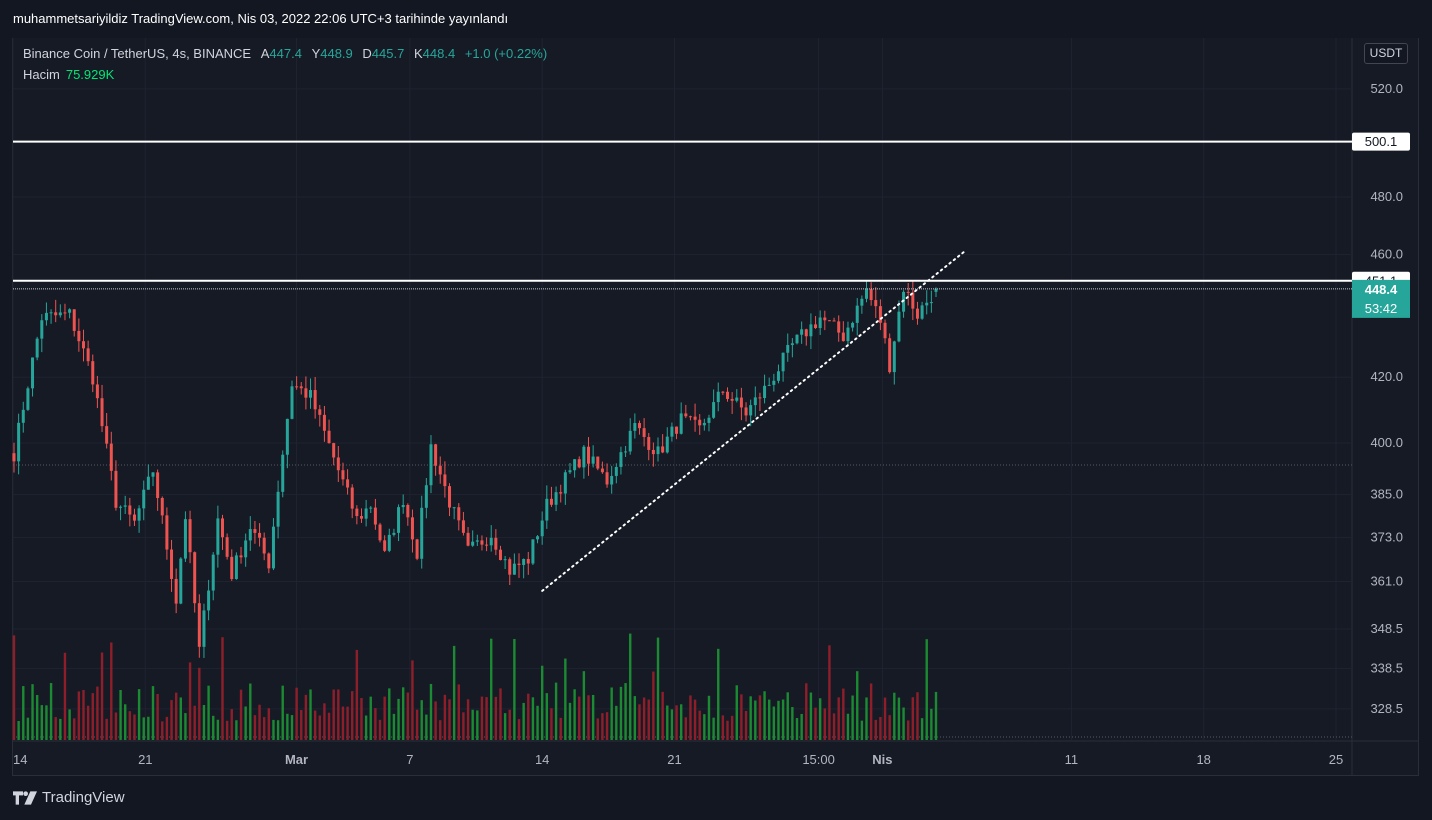 The width and height of the screenshot is (1432, 820). What do you see at coordinates (716, 798) in the screenshot?
I see `bottom-bar` at bounding box center [716, 798].